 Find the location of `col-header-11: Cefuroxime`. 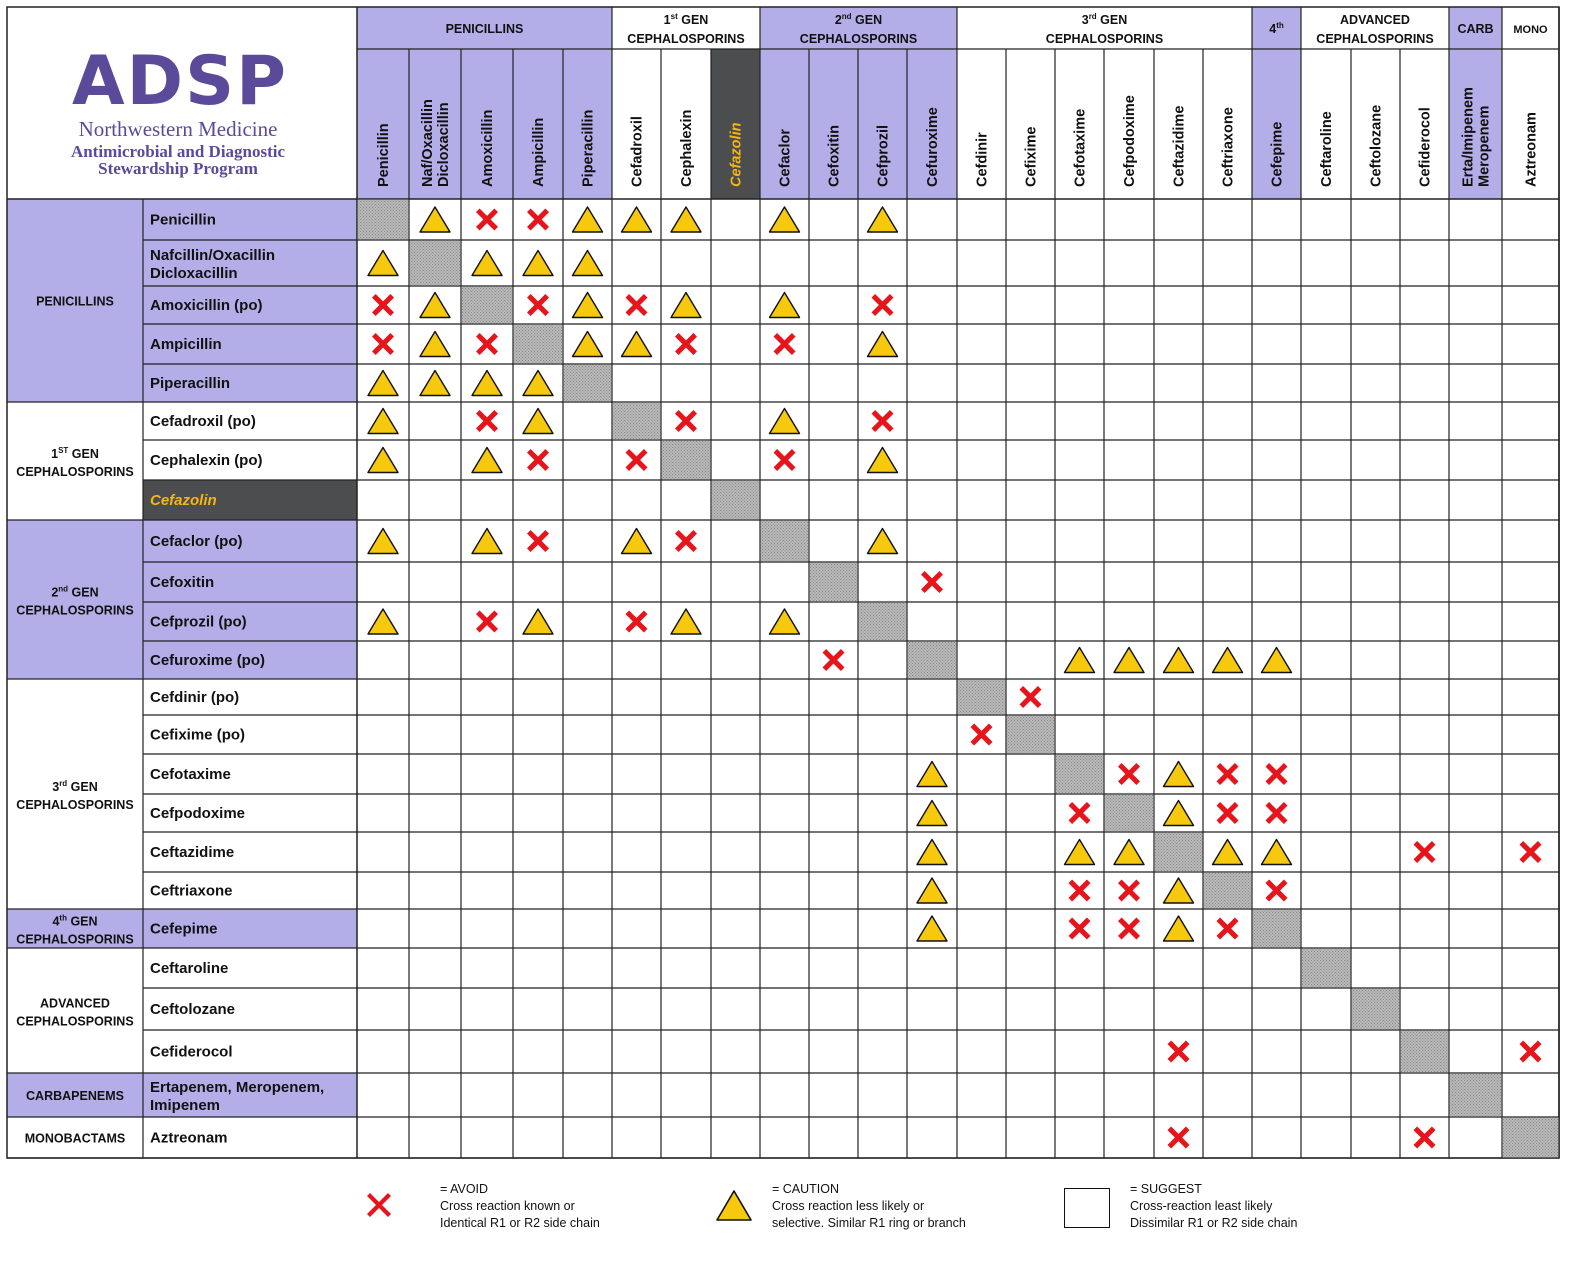

col-header-11: Cefuroxime is located at coordinates (933, 147).